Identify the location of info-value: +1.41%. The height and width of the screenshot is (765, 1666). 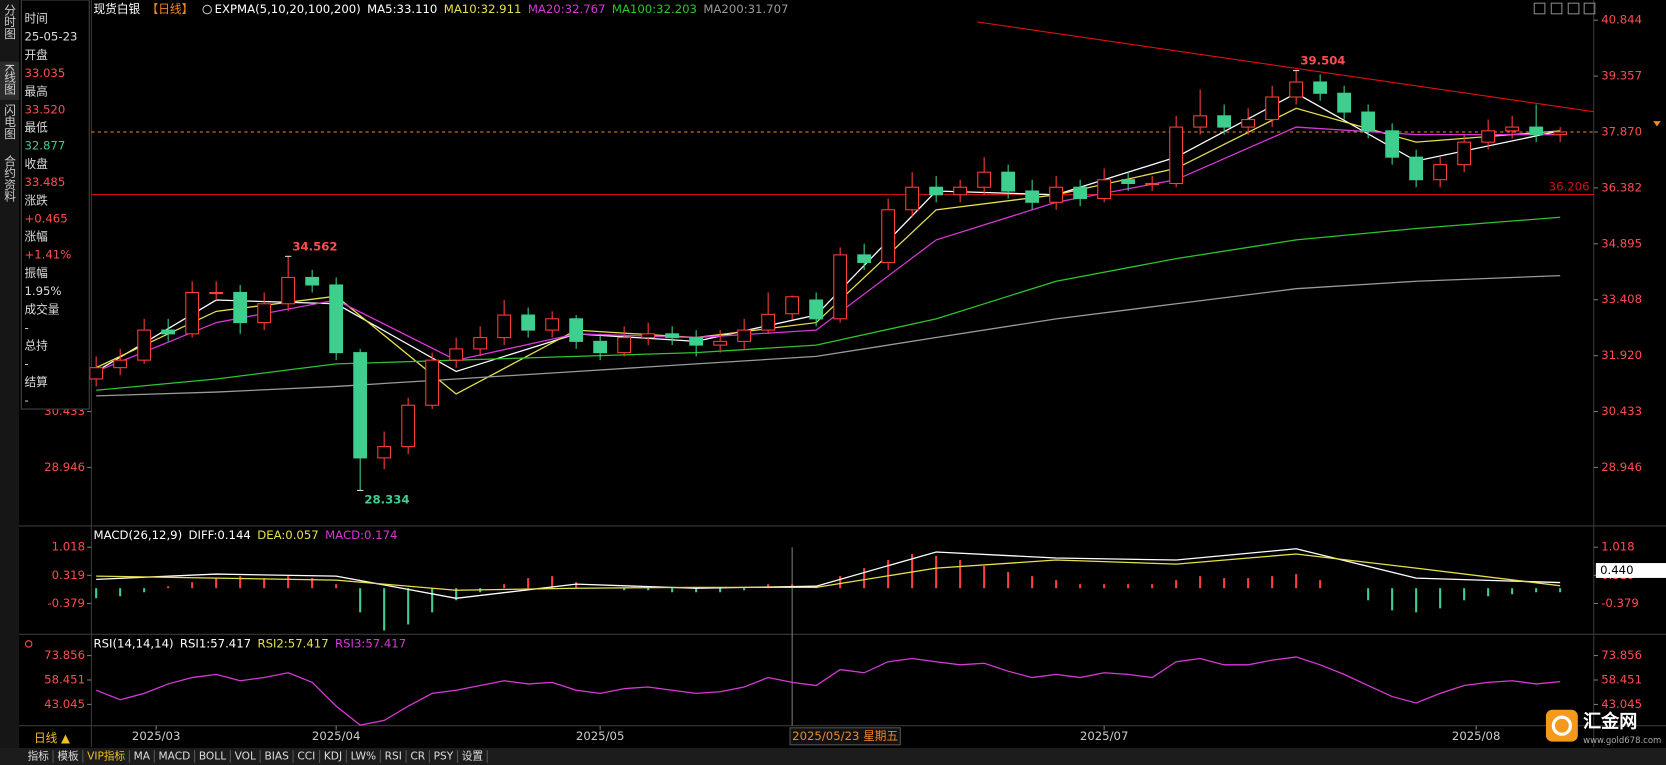
(47, 255).